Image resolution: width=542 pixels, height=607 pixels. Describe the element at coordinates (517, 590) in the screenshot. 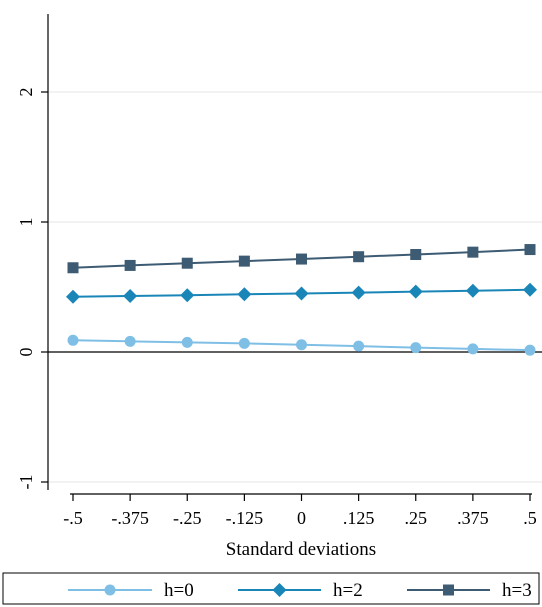

I see `legend-label: h=3` at that location.